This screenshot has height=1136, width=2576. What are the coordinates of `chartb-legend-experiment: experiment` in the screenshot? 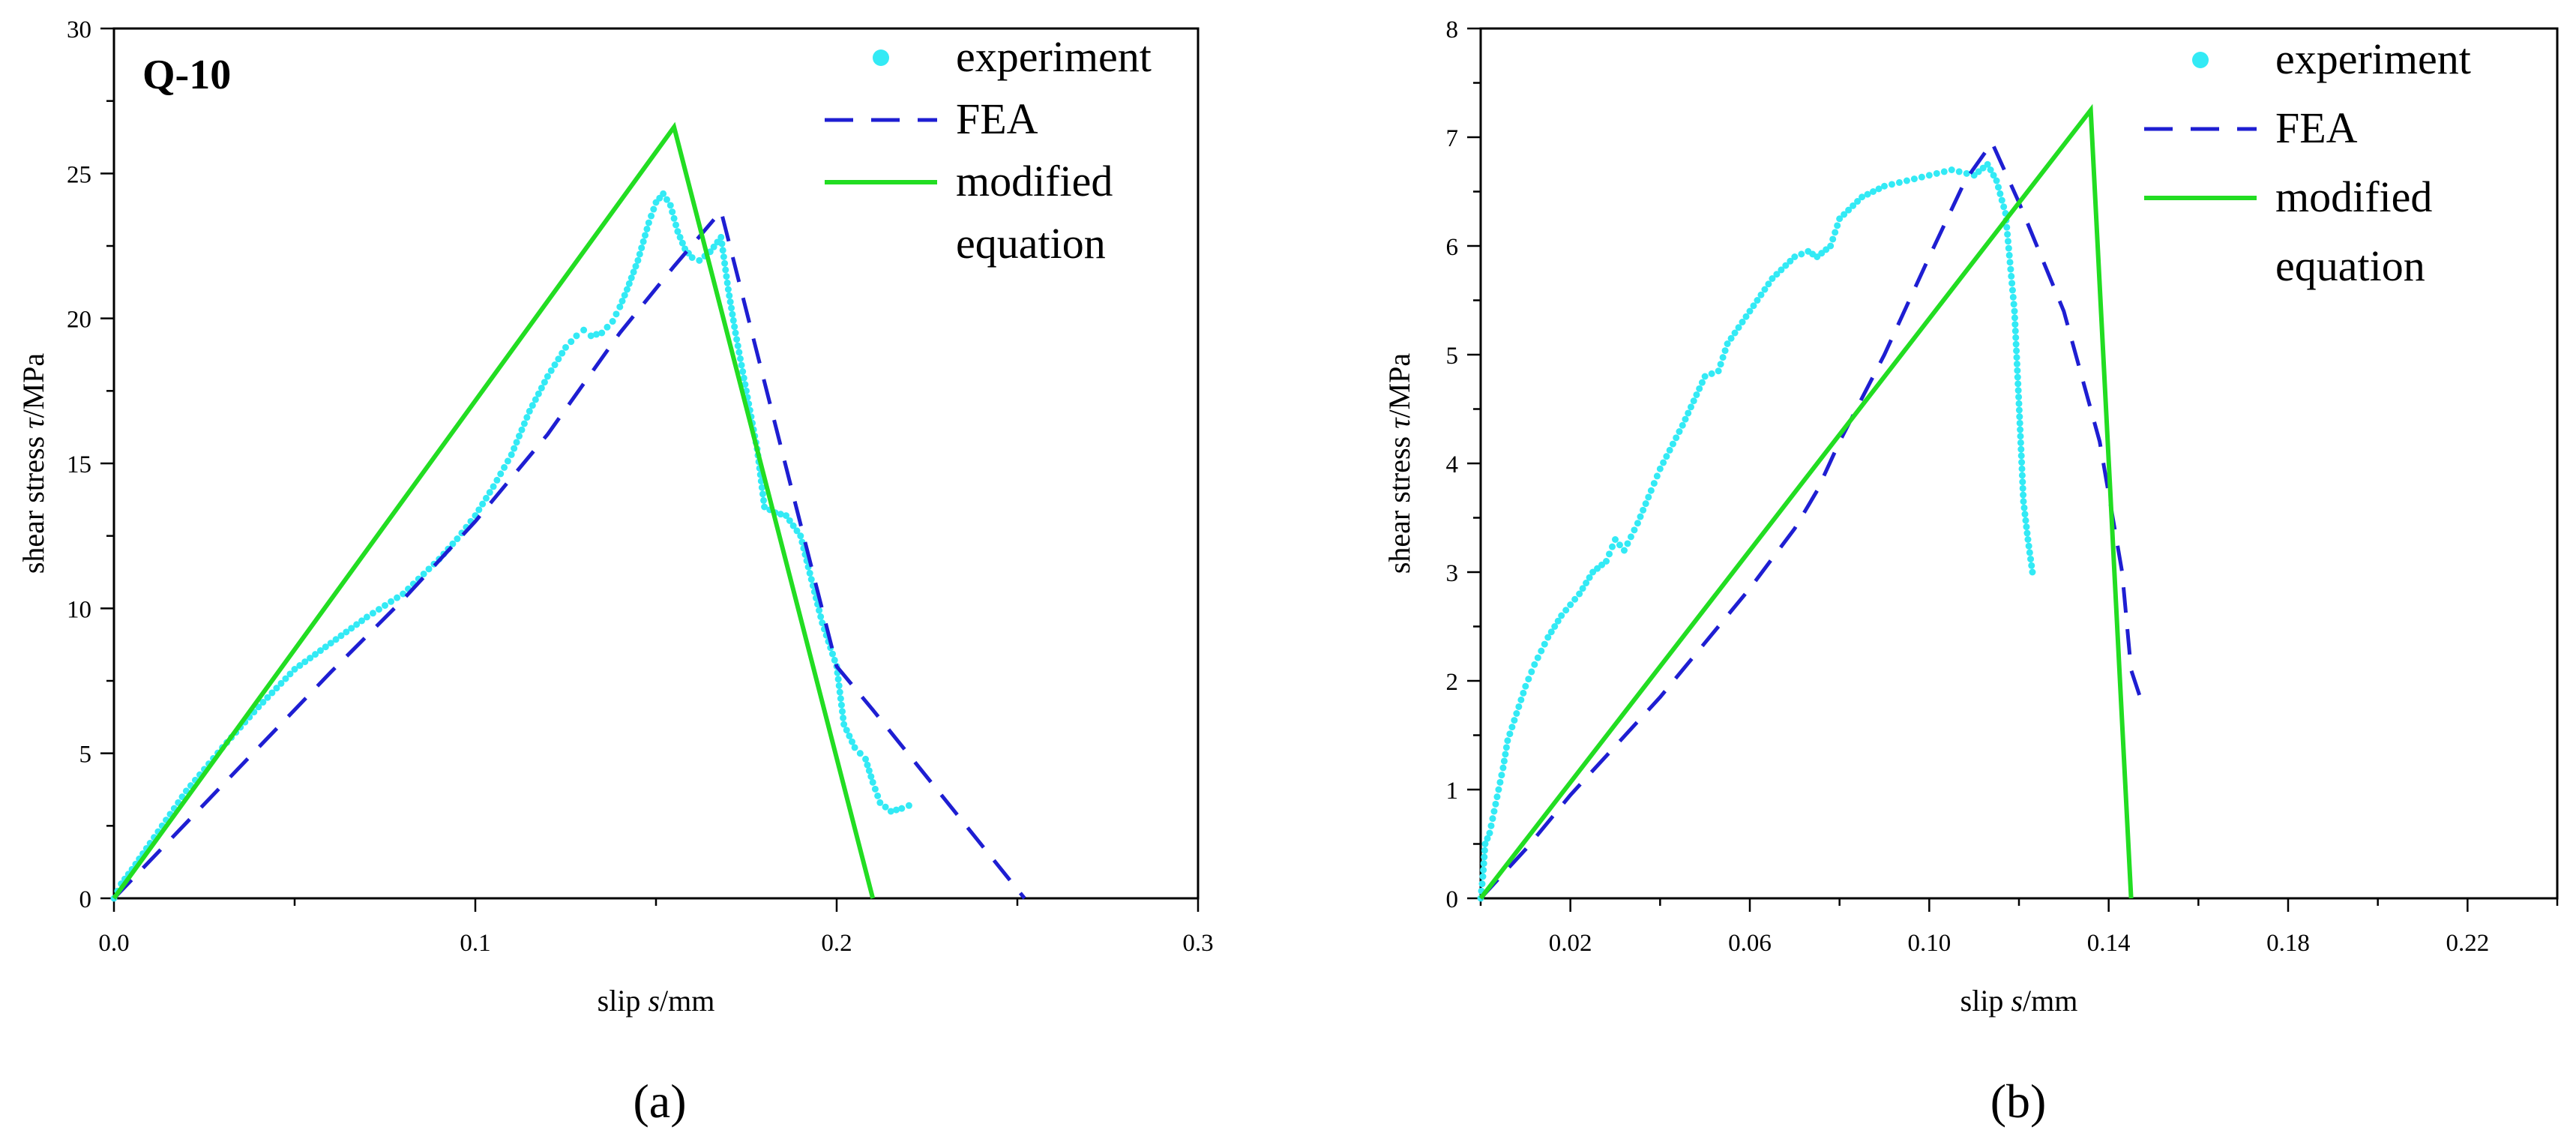 It's located at (2332, 58).